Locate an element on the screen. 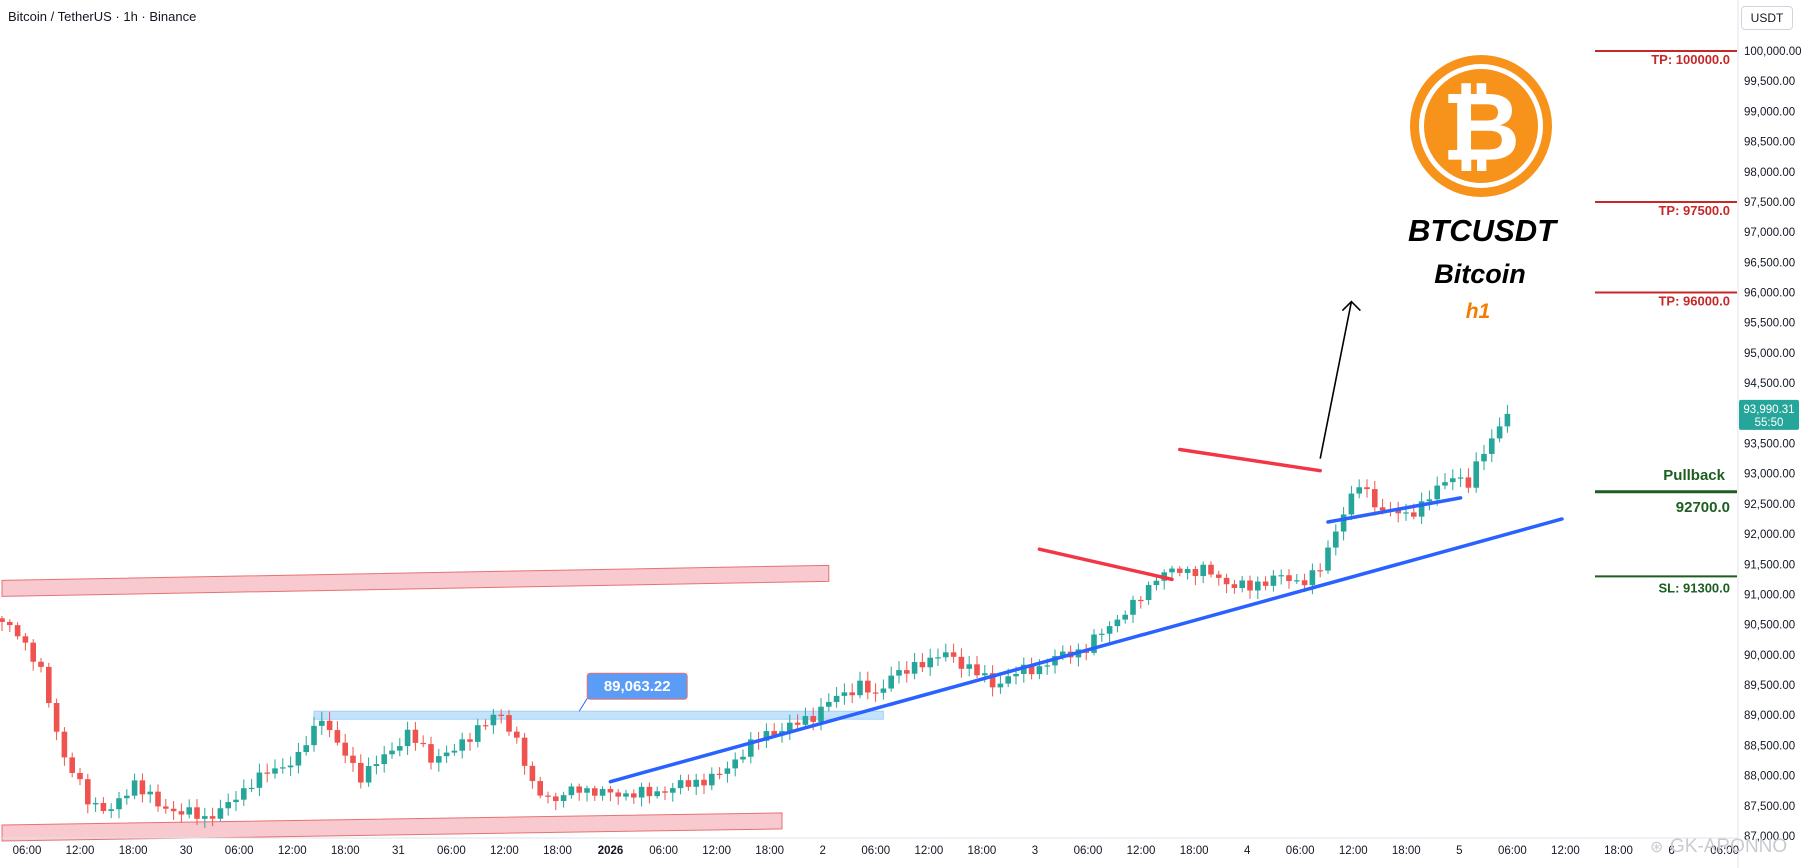 This screenshot has height=868, width=1815. channel-upper-band is located at coordinates (415, 580).